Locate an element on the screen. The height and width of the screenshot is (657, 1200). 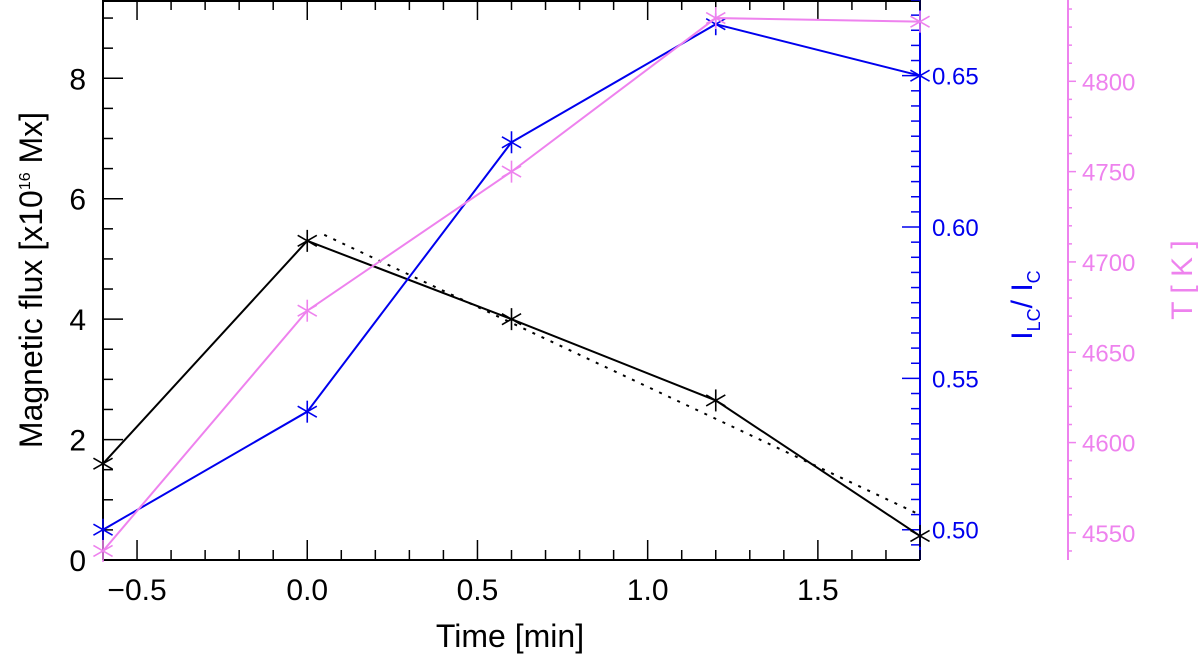
y-left-tick-label: 6 is located at coordinates (77, 200).